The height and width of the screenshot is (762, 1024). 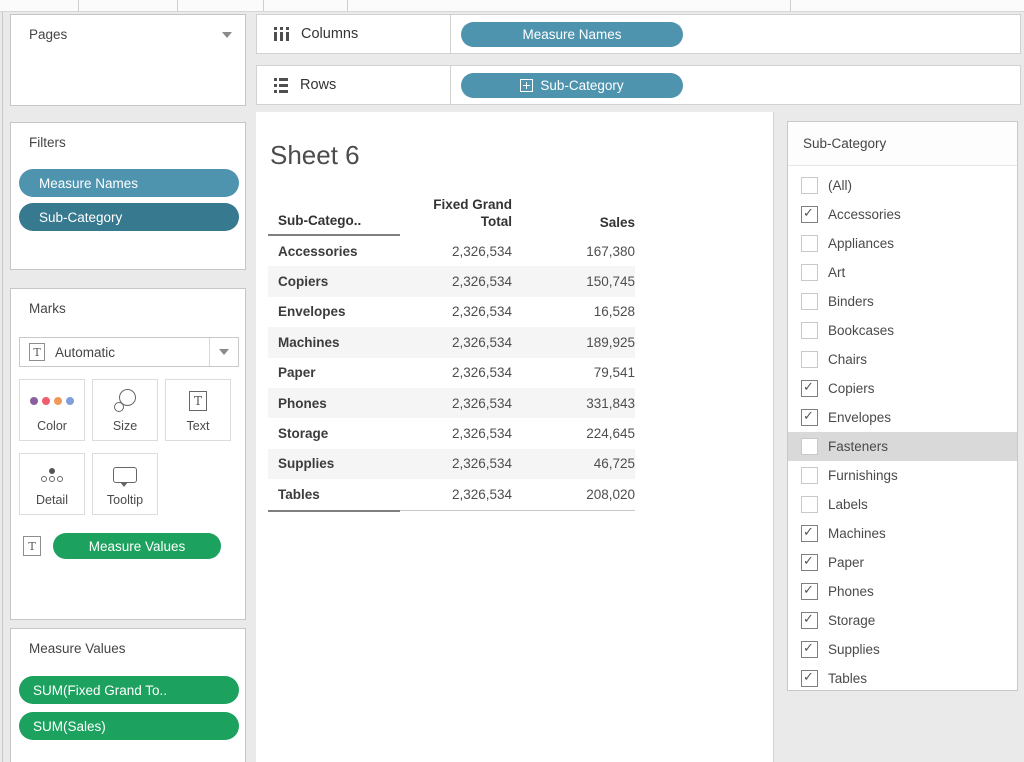 I want to click on filter-item-supplies: Supplies, so click(x=902, y=649).